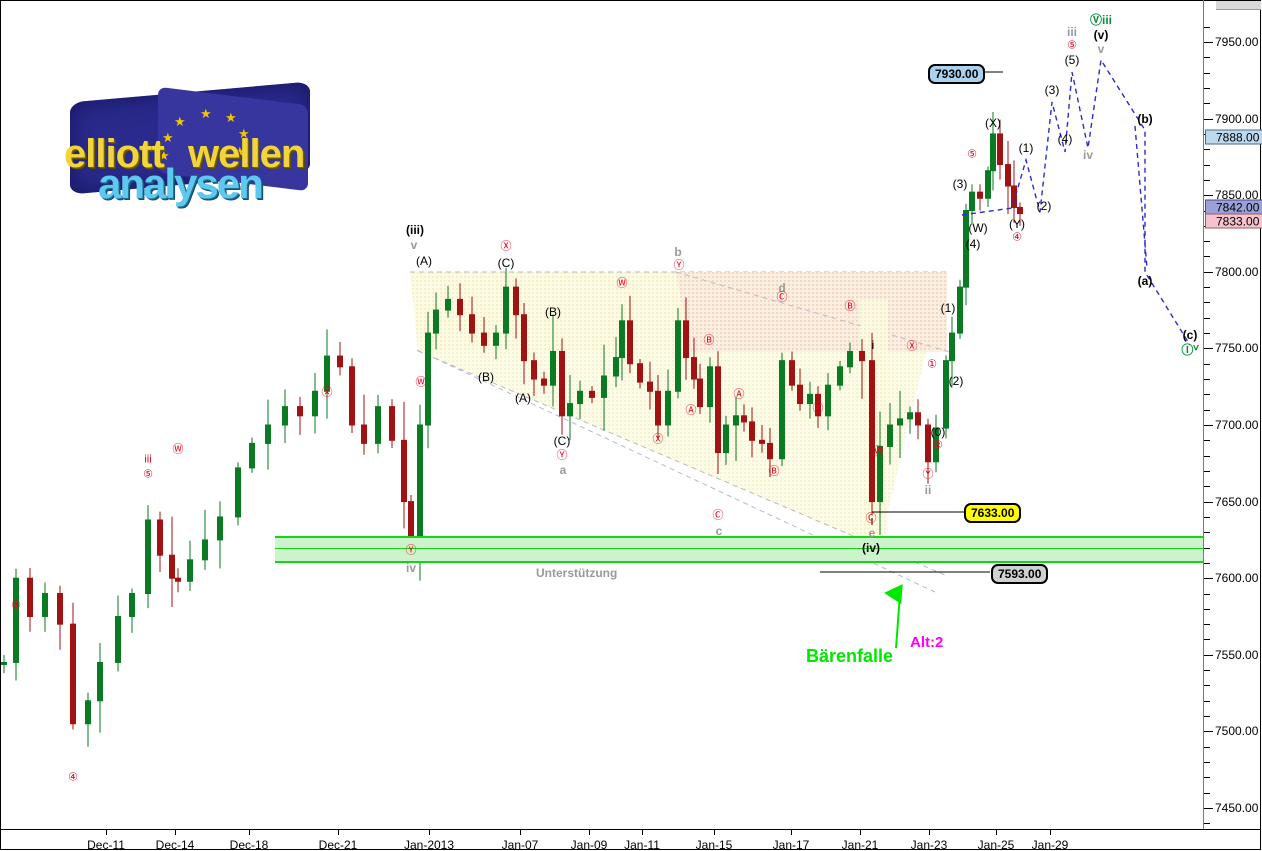 The height and width of the screenshot is (851, 1262). I want to click on wave-label: (iii), so click(415, 230).